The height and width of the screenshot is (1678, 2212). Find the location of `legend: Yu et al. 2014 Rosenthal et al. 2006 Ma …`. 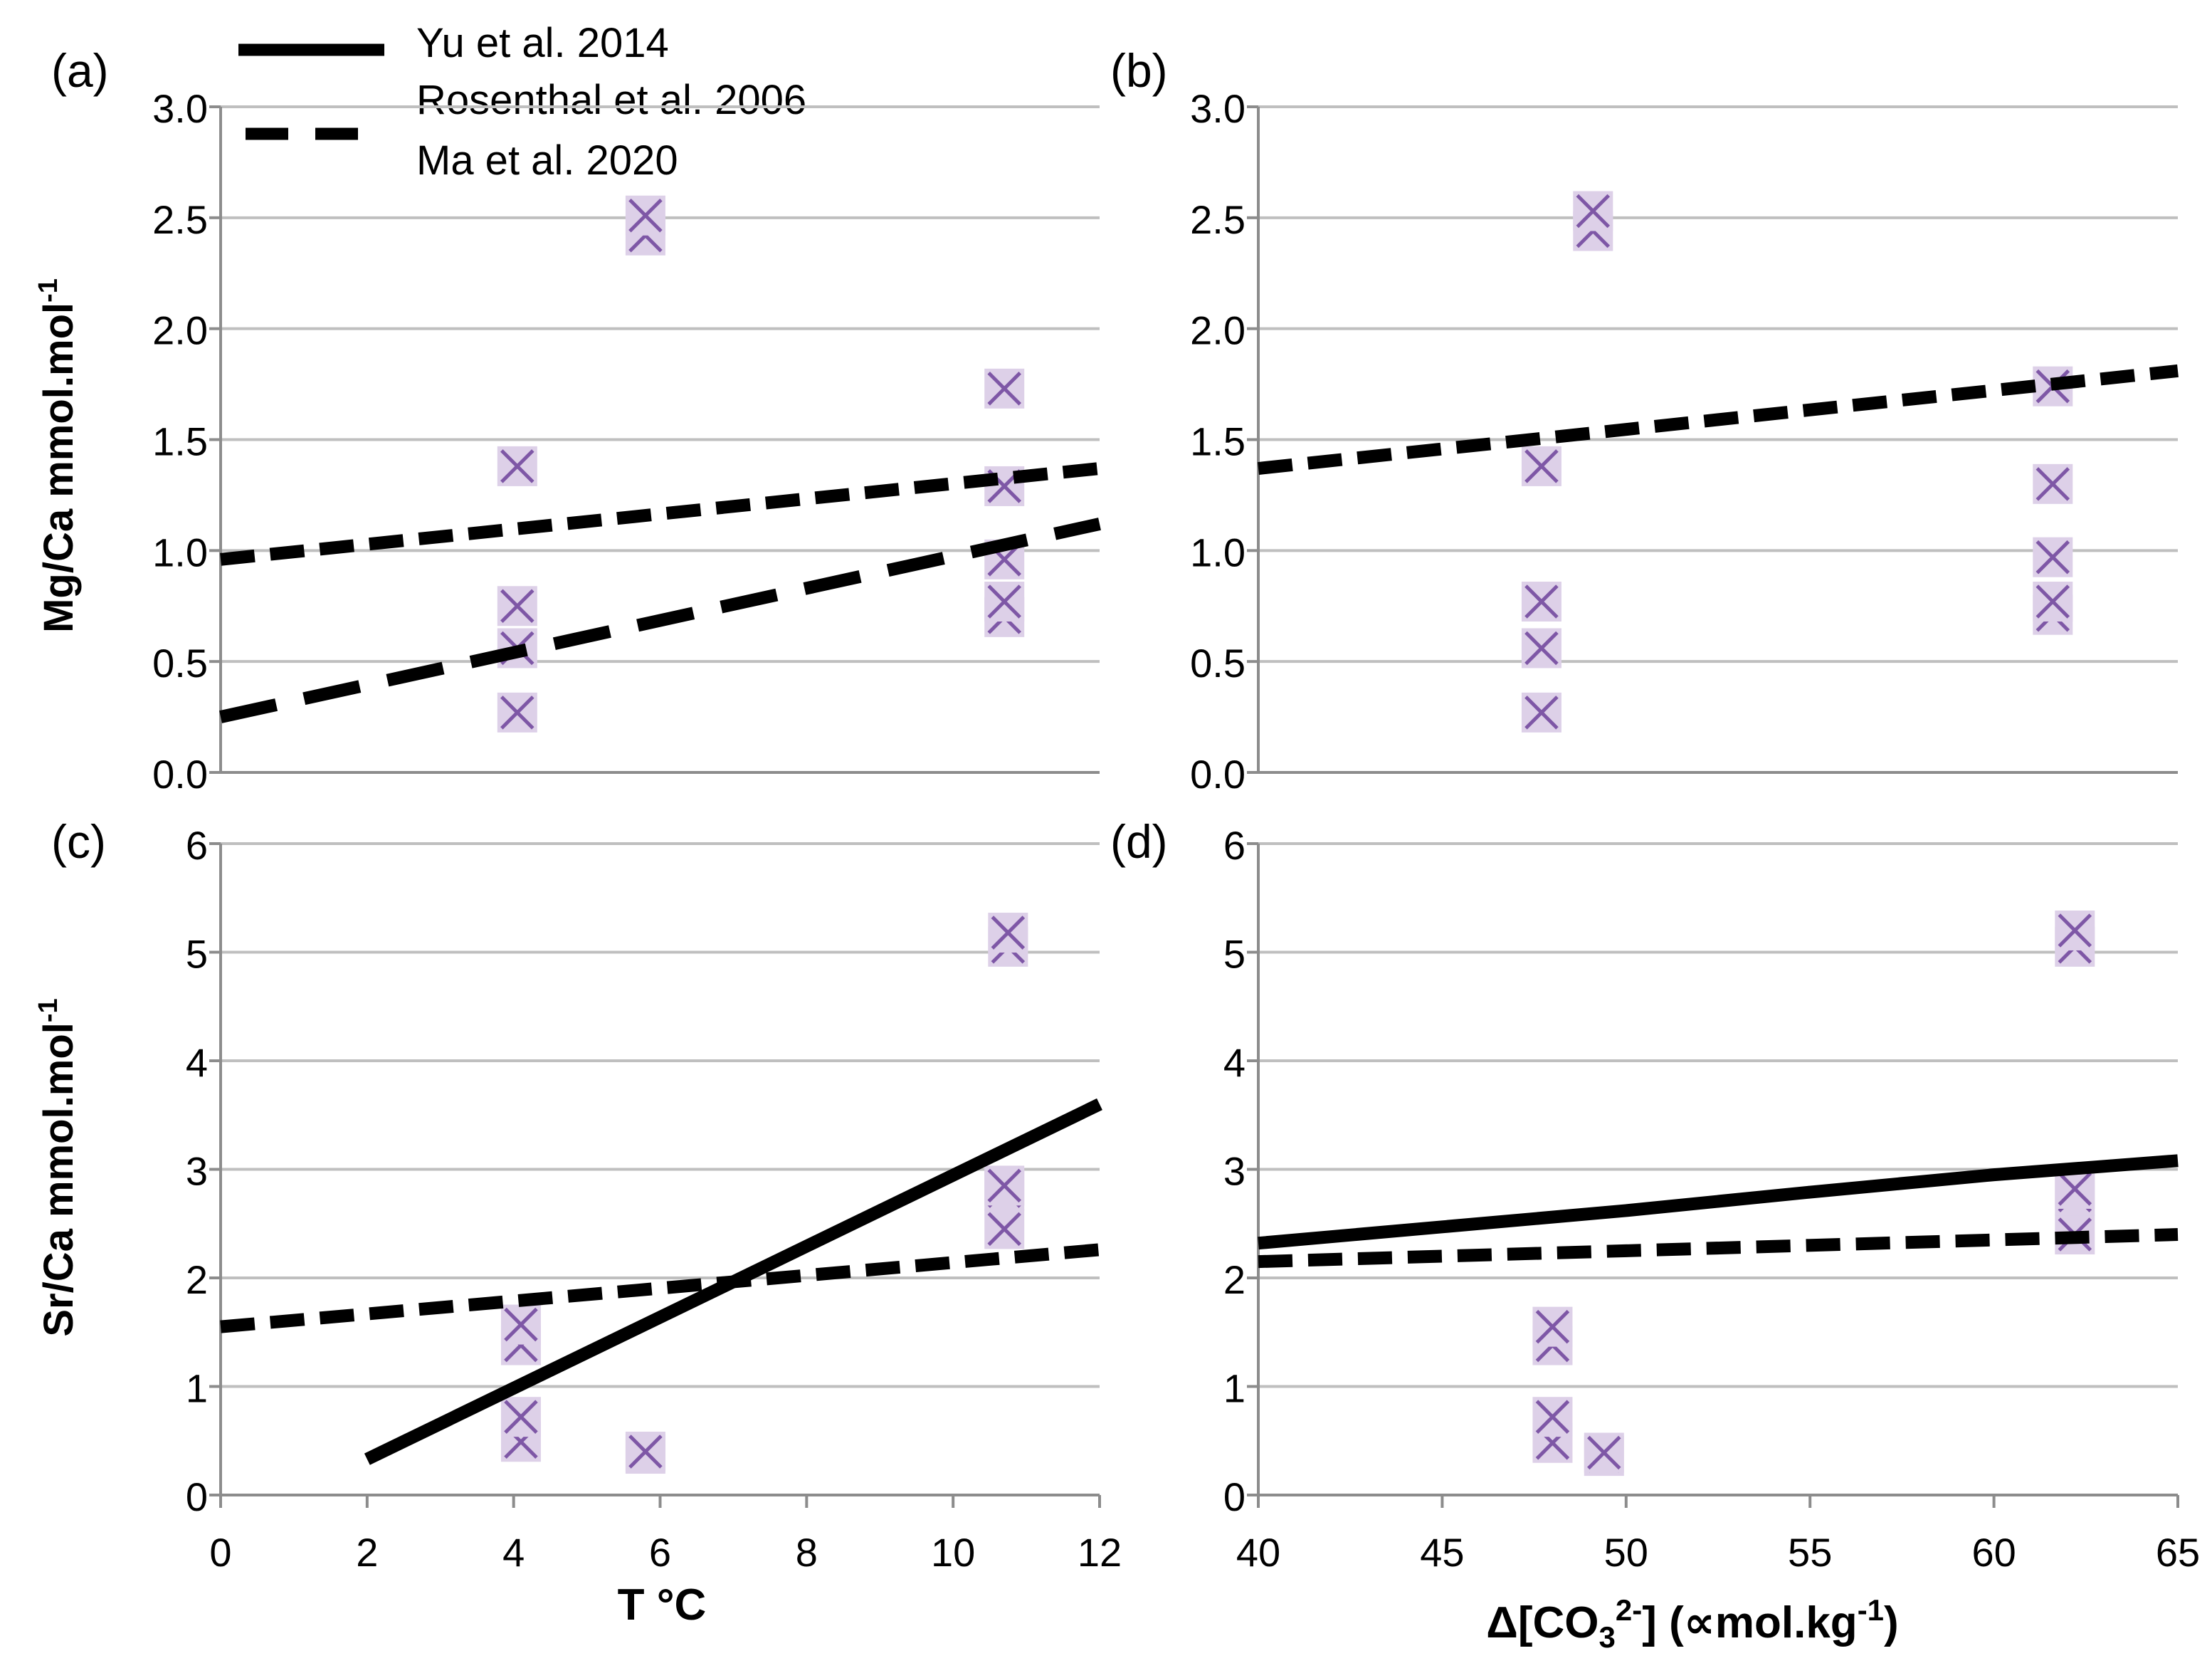

legend: Yu et al. 2014 Rosenthal et al. 2006 Ma … is located at coordinates (522, 102).